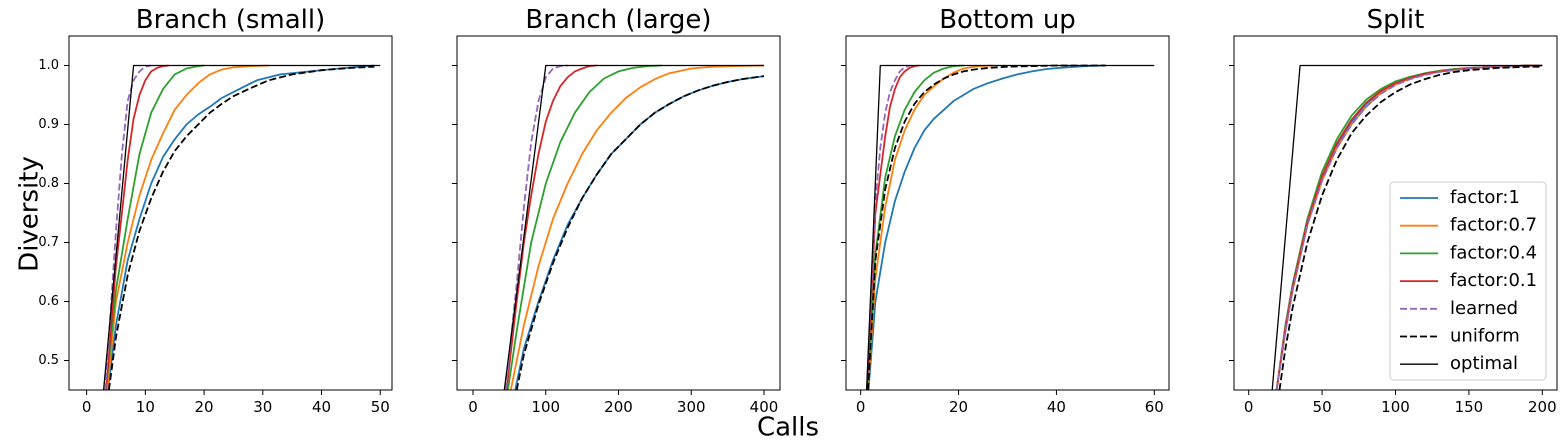 The height and width of the screenshot is (441, 1566). I want to click on panel-title: Branch (small), so click(231, 20).